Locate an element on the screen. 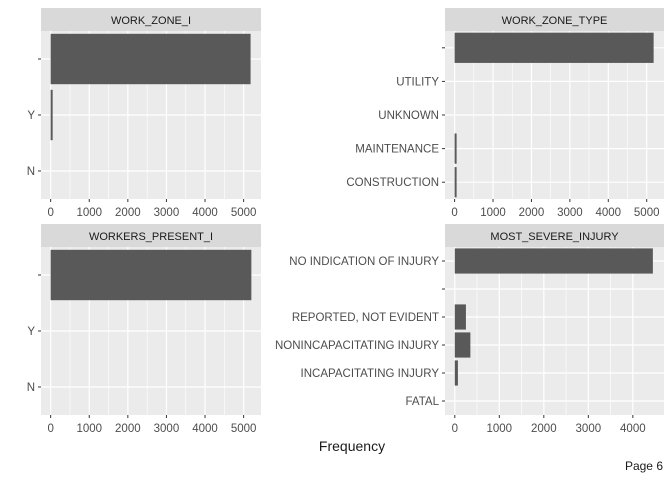 The width and height of the screenshot is (672, 480). panel-title: WORK_ZONE_TYPE is located at coordinates (555, 21).